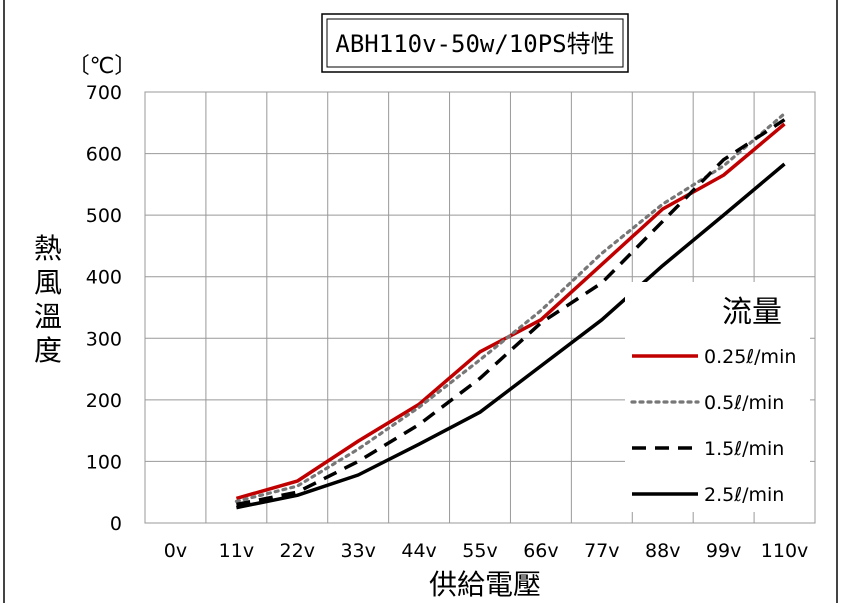 This screenshot has height=603, width=841. I want to click on x-tick-label: 88v, so click(662, 551).